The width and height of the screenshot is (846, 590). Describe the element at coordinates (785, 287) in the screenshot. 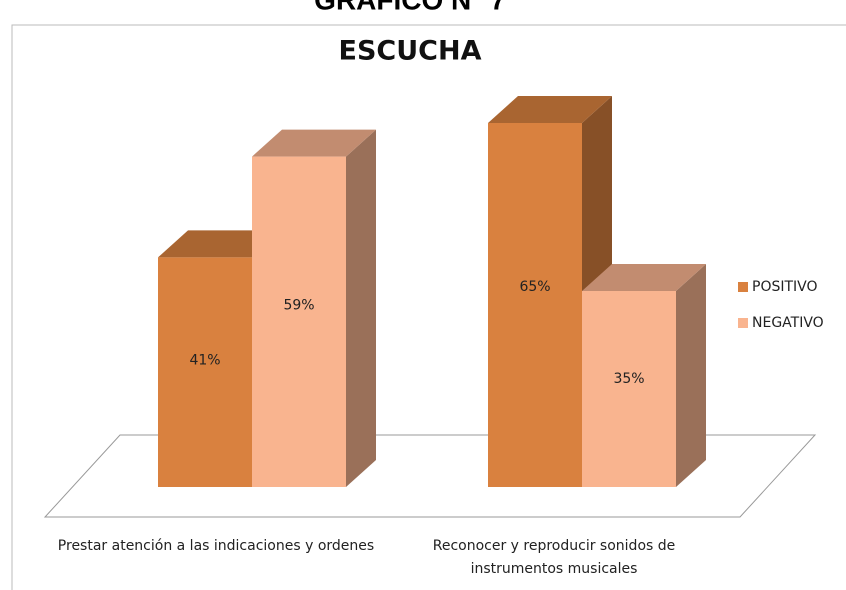

I see `legend-label: POSITIVO` at that location.